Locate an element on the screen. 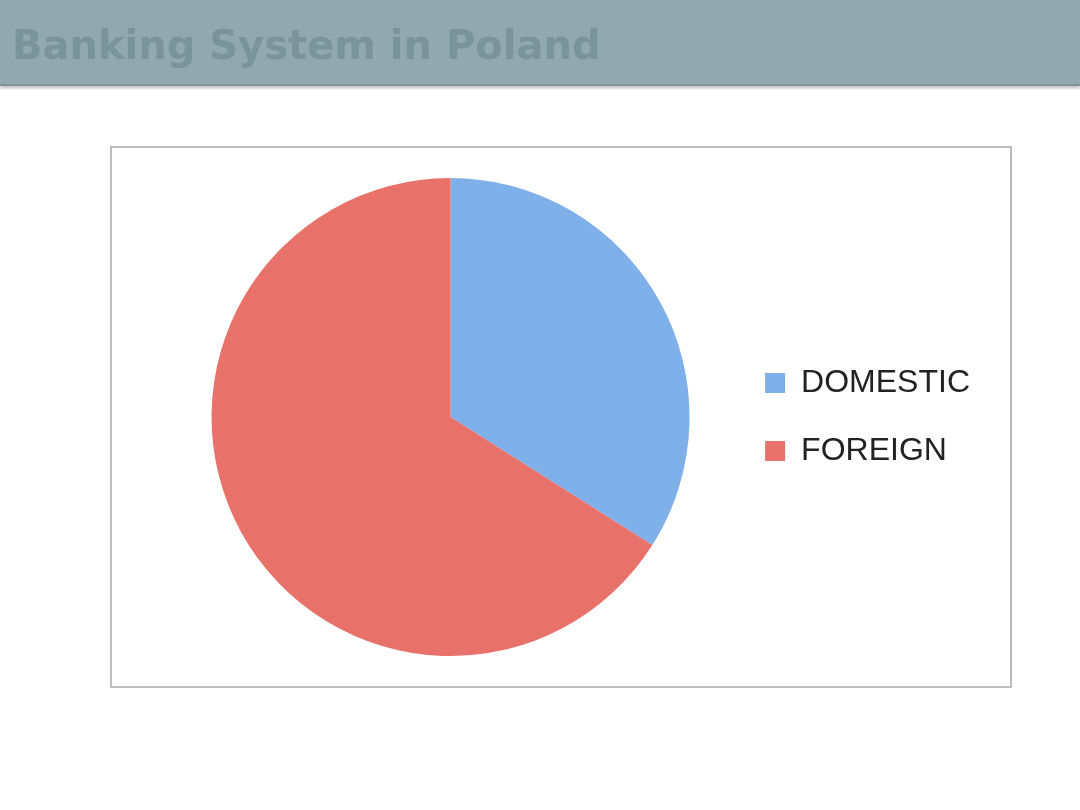 The width and height of the screenshot is (1080, 810). legend-label: FOREIGN is located at coordinates (874, 448).